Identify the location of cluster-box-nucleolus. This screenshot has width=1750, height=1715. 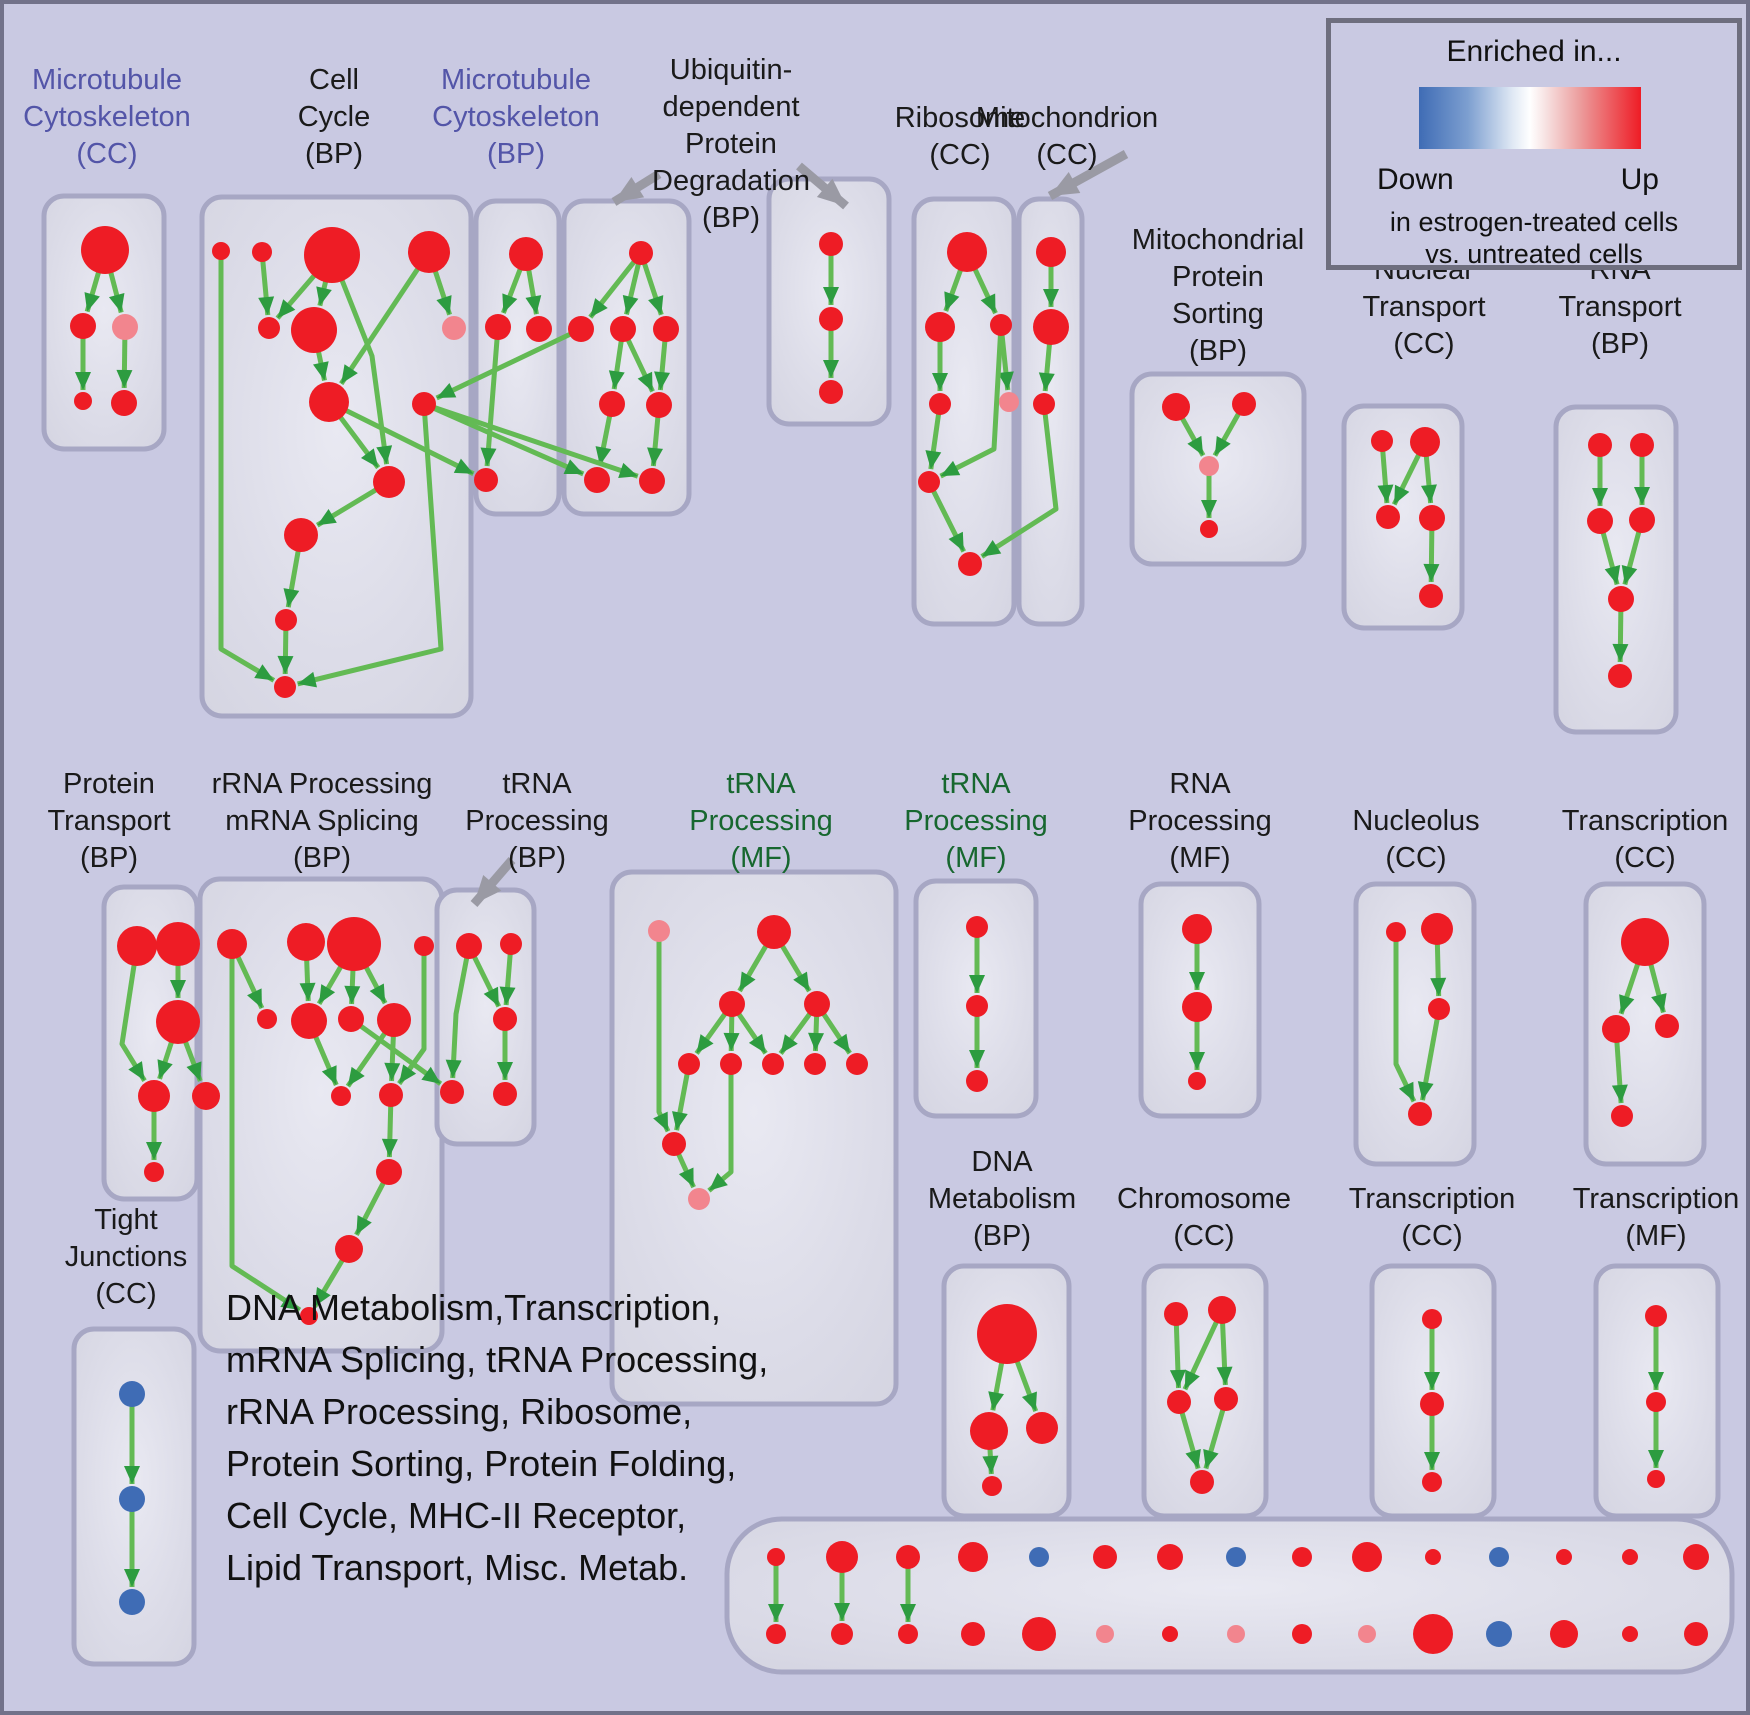
(1415, 1024).